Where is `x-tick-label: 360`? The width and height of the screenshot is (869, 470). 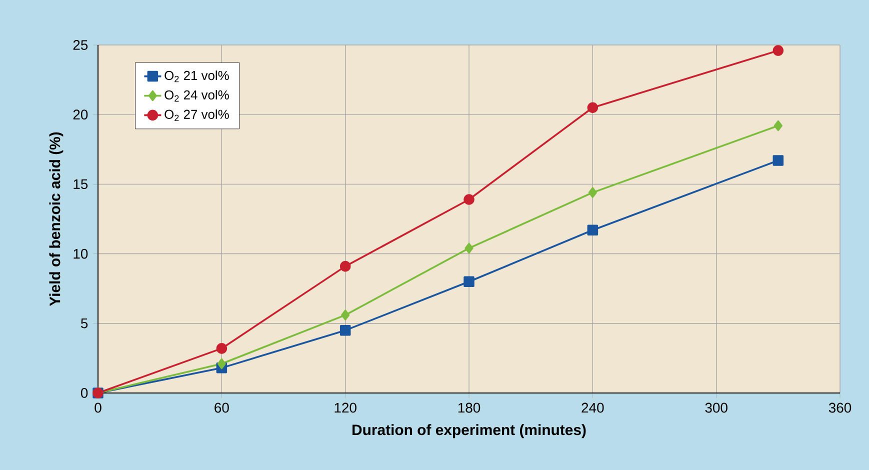 x-tick-label: 360 is located at coordinates (840, 407).